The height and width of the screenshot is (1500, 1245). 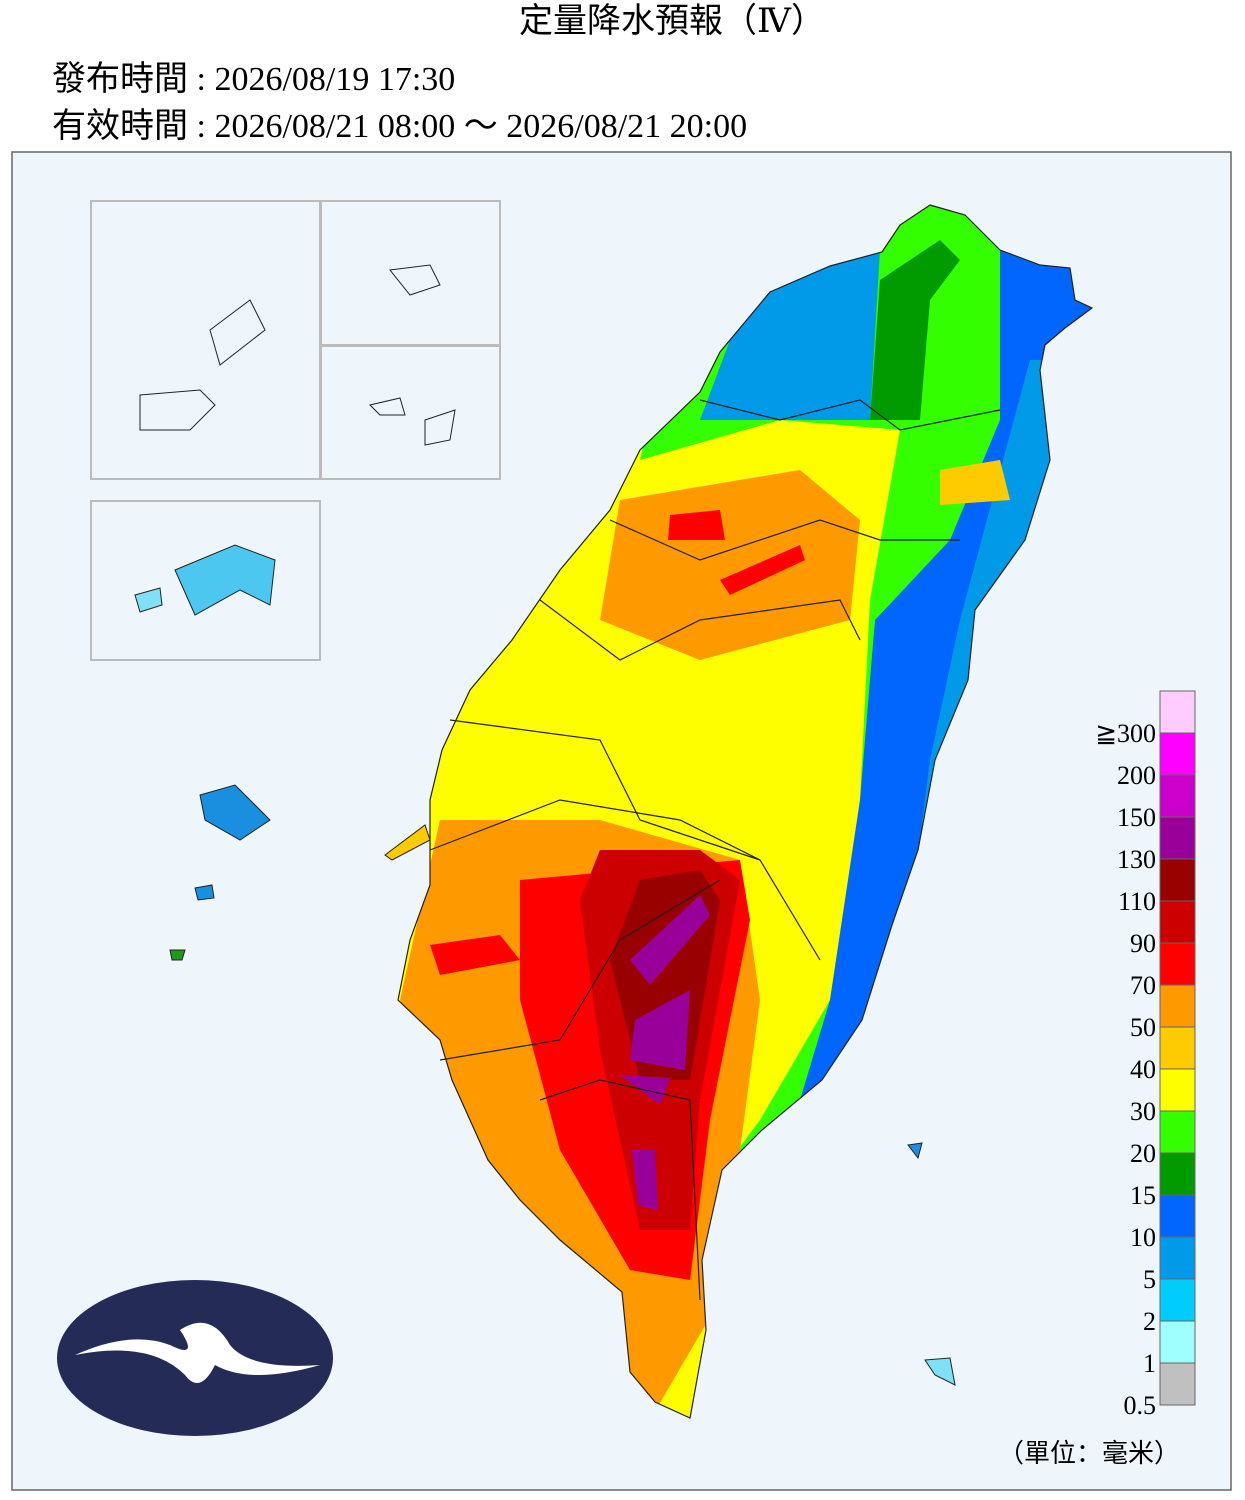 What do you see at coordinates (1137, 901) in the screenshot?
I see `legend-label: 110` at bounding box center [1137, 901].